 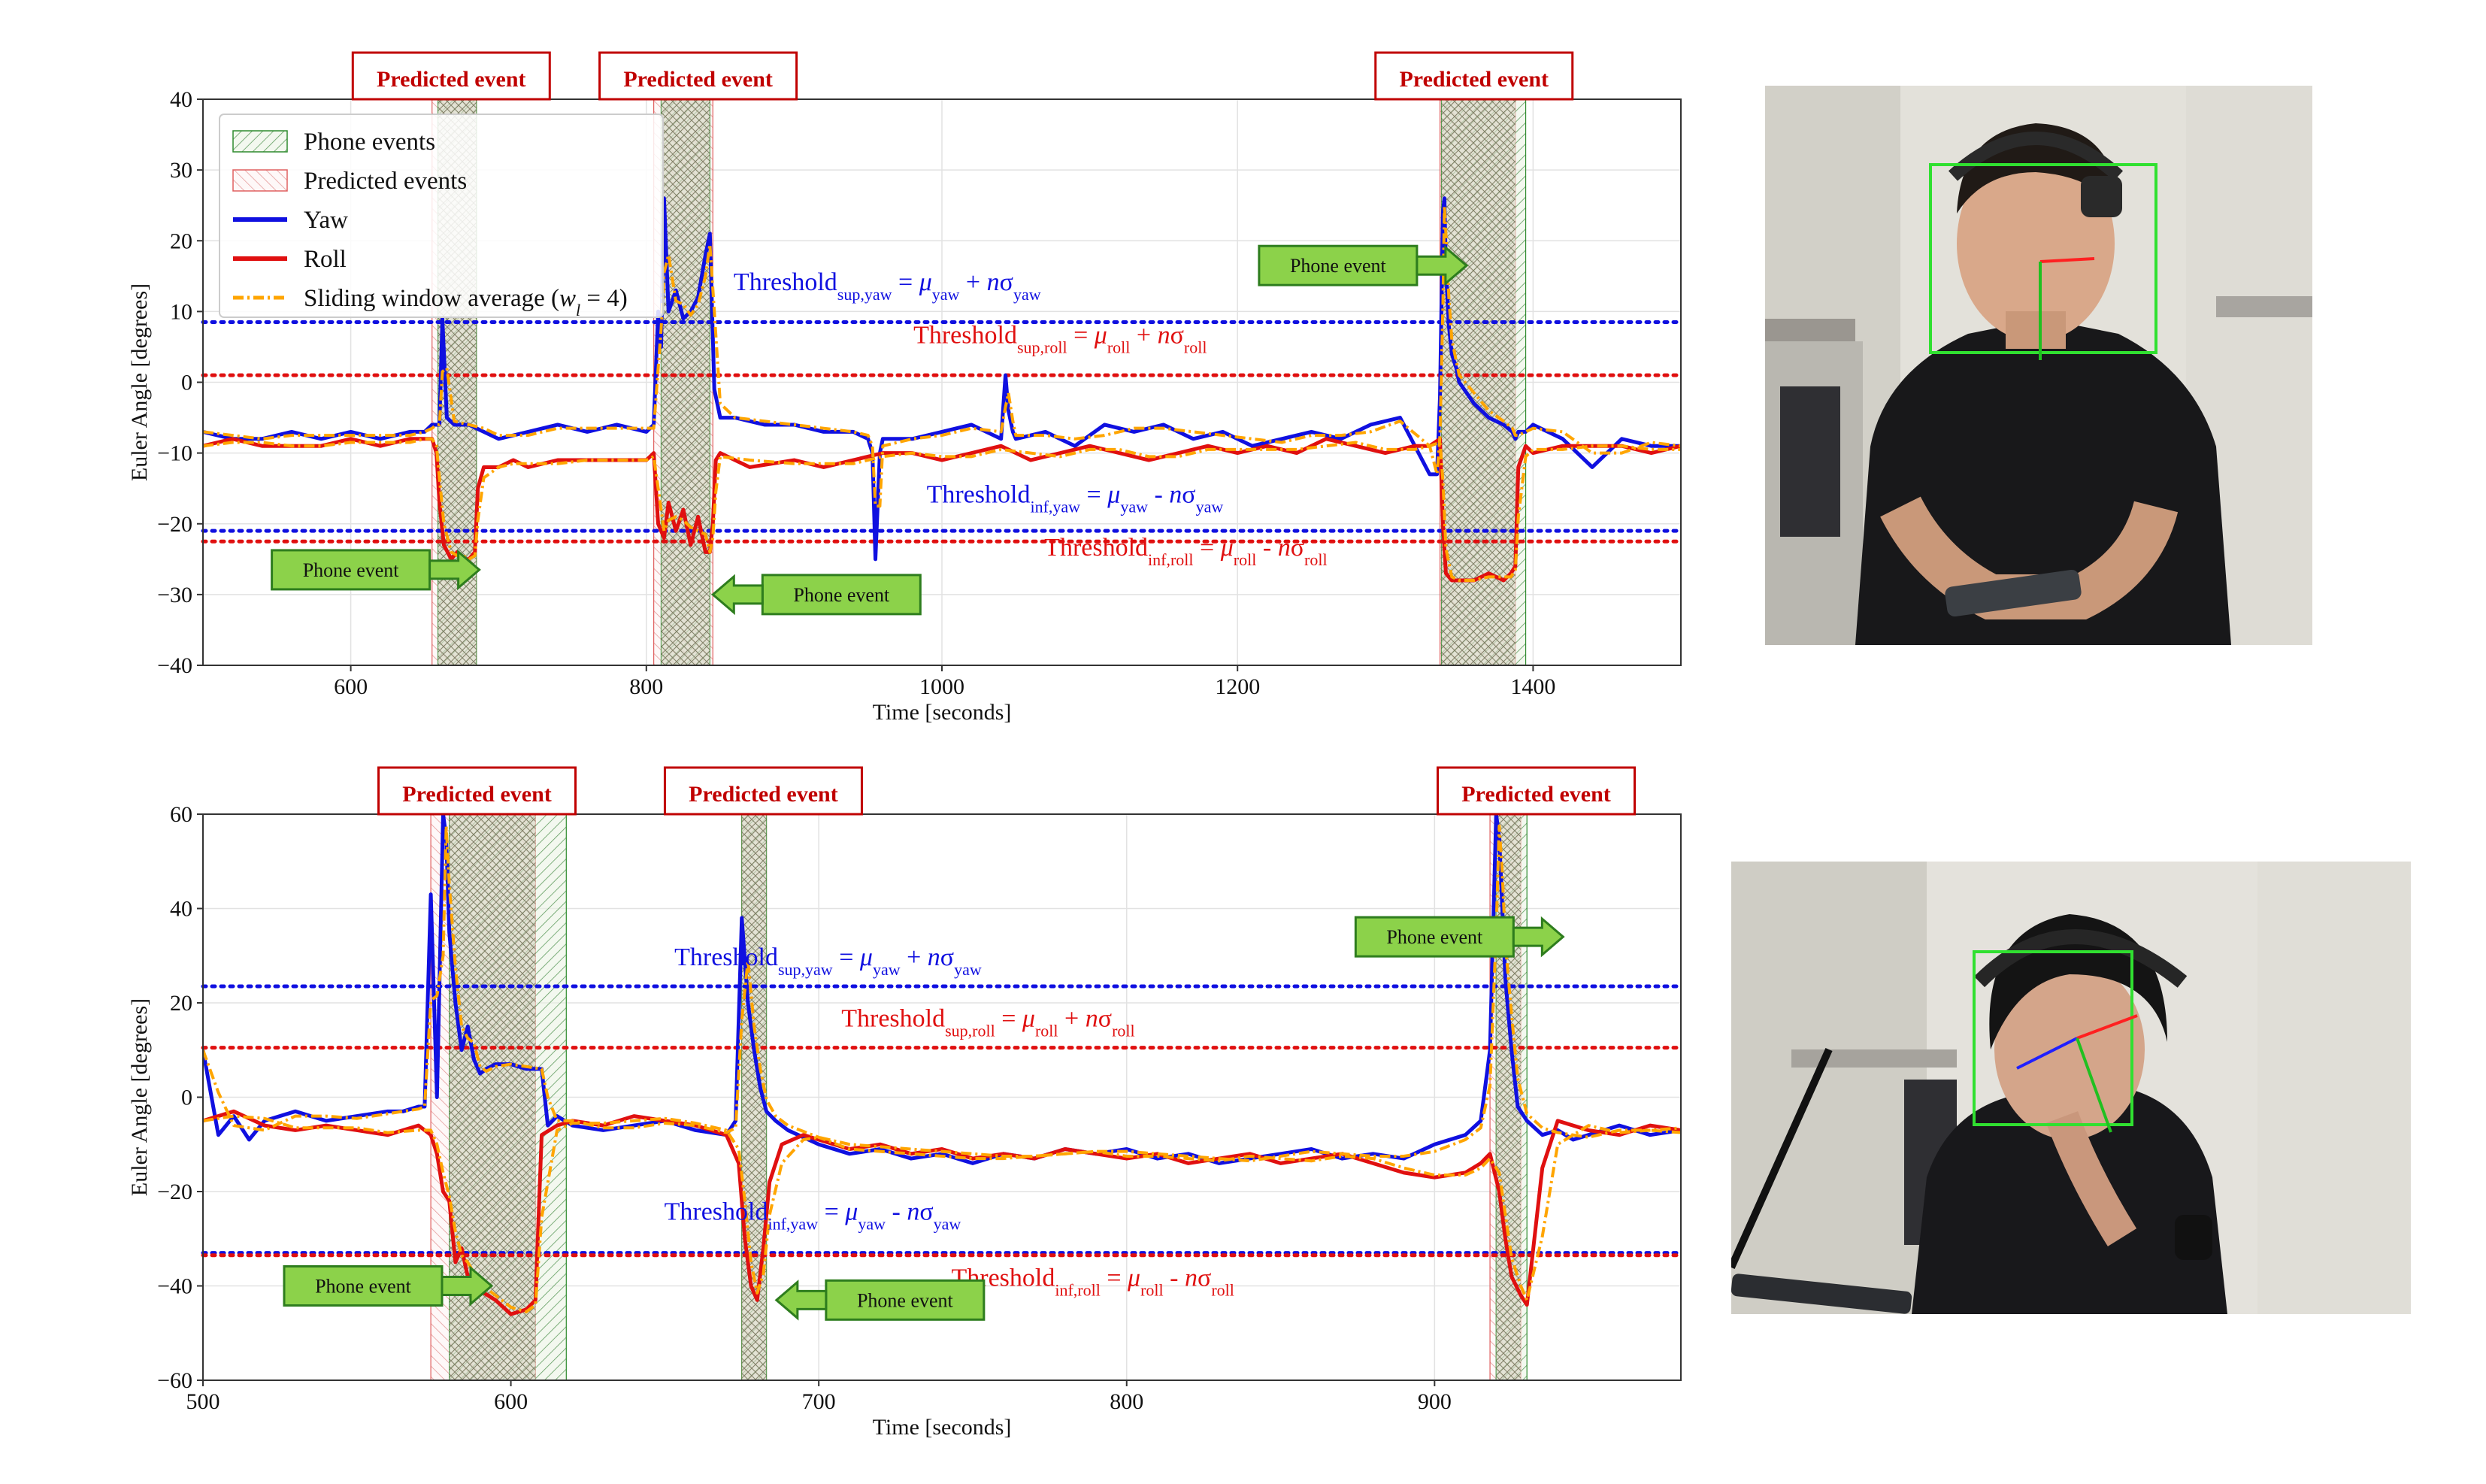 I want to click on photo-bottom-illustration, so click(x=2071, y=1088).